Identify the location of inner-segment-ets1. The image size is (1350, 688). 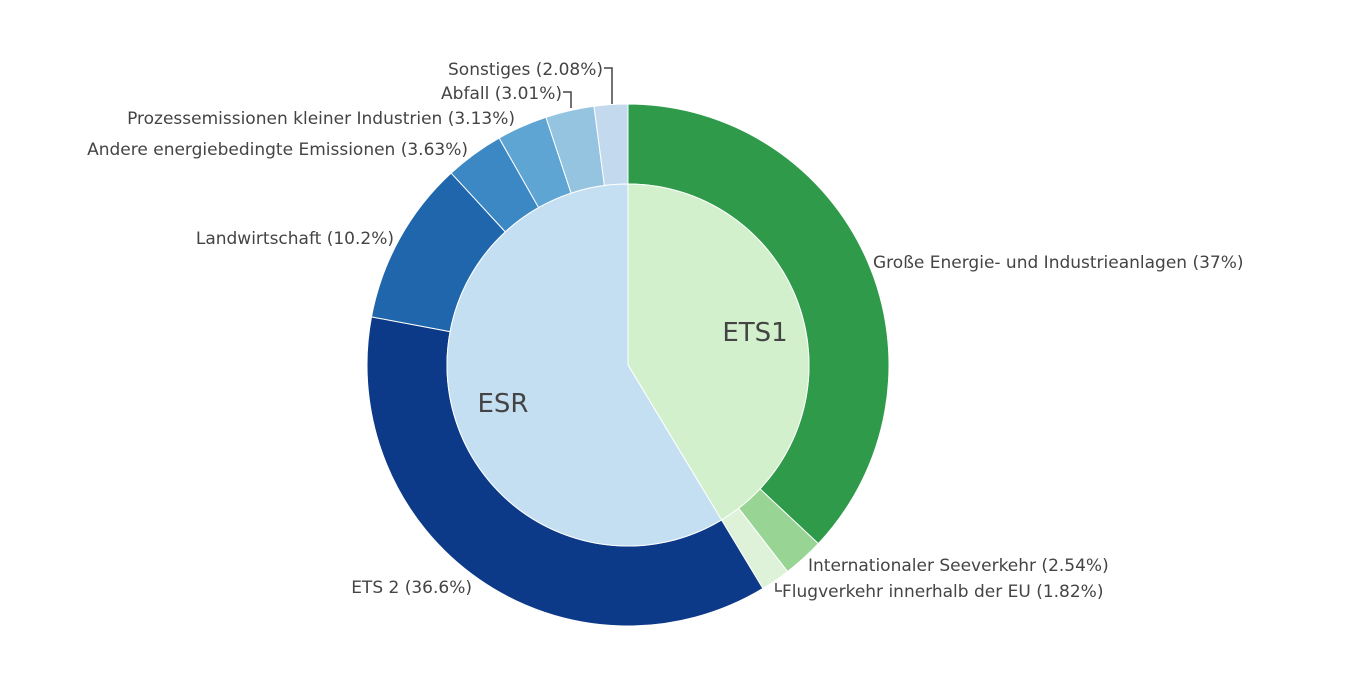
(718, 352).